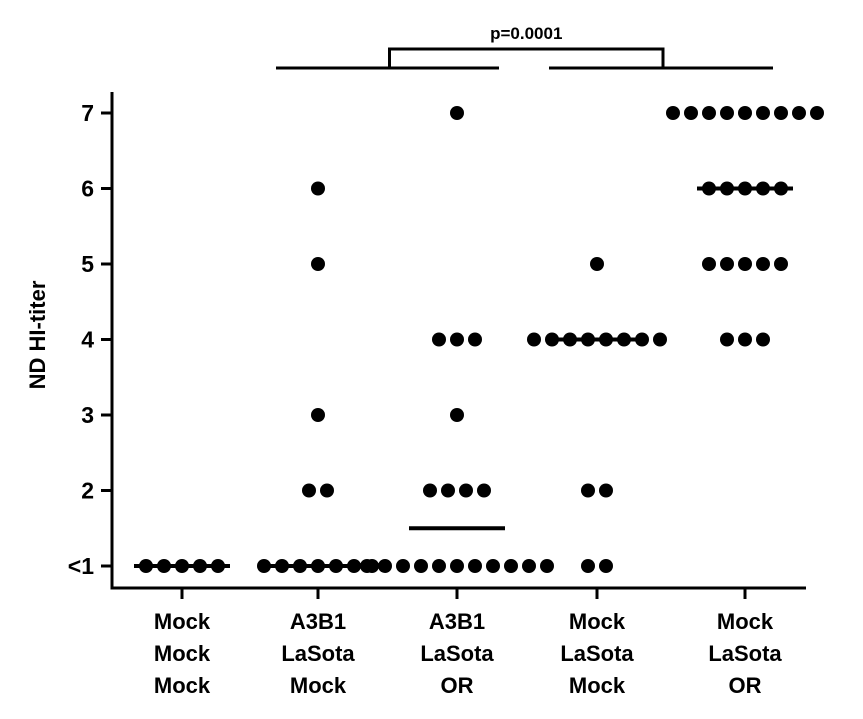  I want to click on p-value-label: p=0.0001, so click(526, 33).